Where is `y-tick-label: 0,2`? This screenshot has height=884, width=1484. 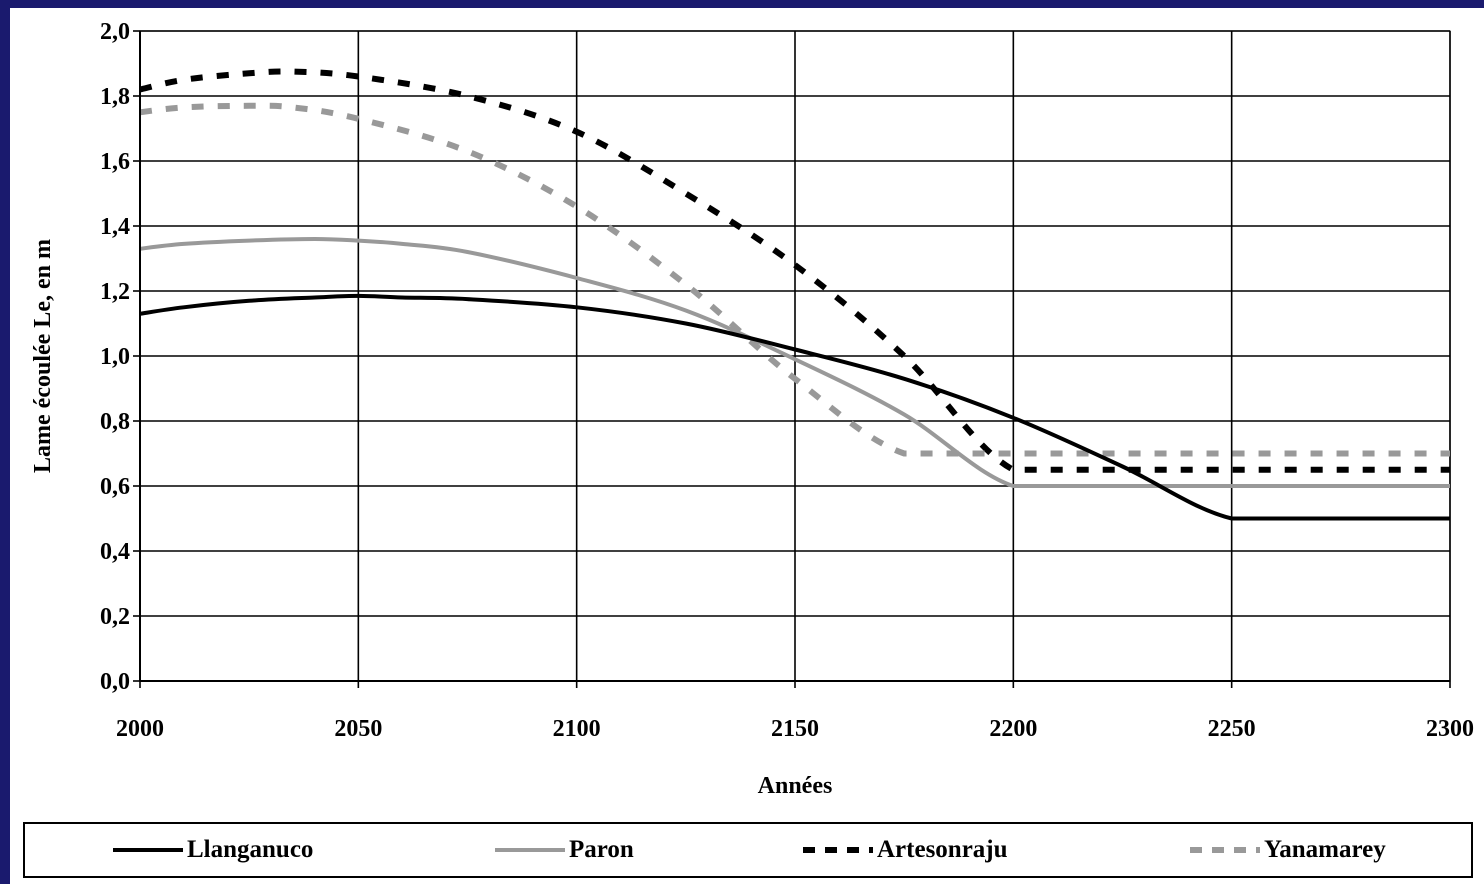
y-tick-label: 0,2 is located at coordinates (115, 617).